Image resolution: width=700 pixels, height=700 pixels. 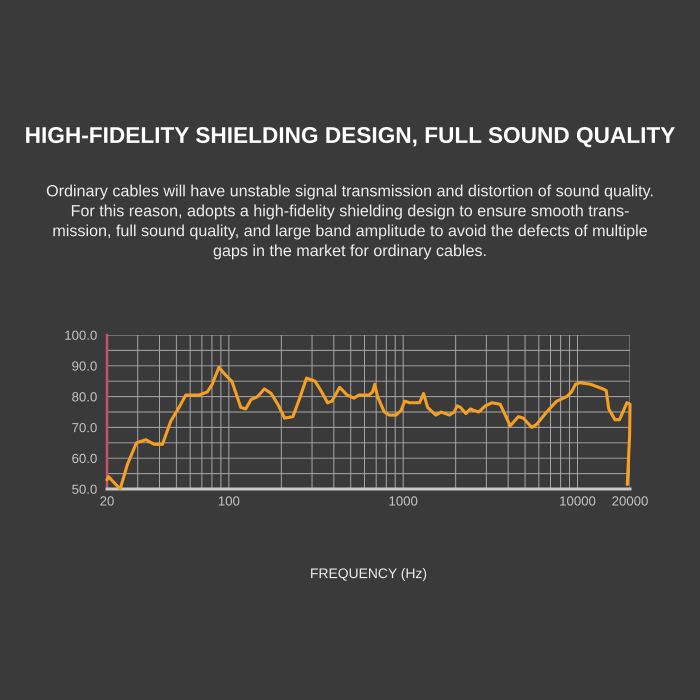 I want to click on y-tick-label: 70.0, so click(x=84, y=427).